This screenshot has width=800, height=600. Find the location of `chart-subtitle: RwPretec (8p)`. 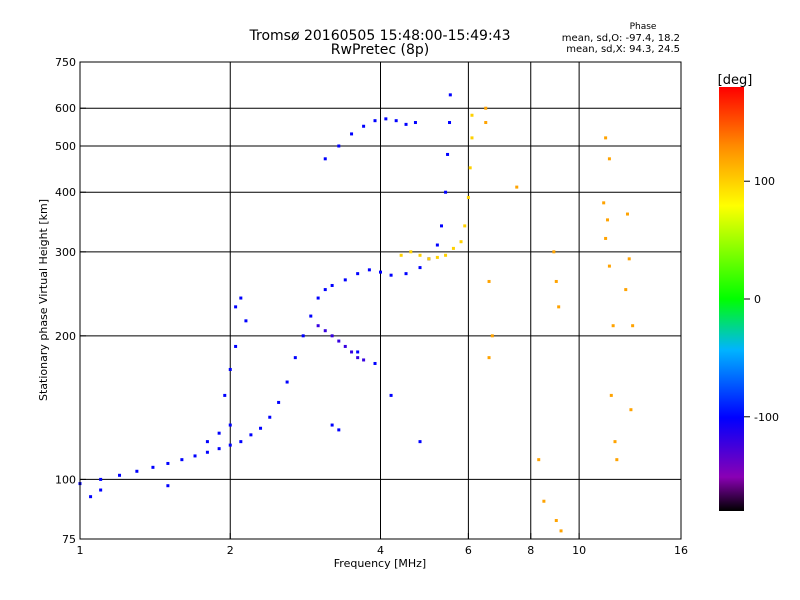

chart-subtitle: RwPretec (8p) is located at coordinates (380, 50).